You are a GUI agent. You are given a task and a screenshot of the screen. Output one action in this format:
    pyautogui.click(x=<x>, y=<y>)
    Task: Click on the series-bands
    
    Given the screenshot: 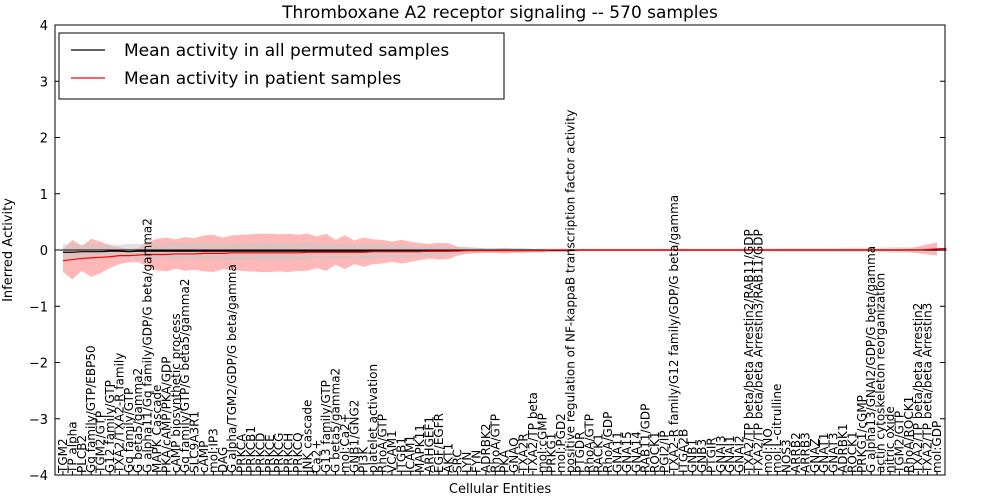 What is the action you would take?
    pyautogui.click(x=500, y=256)
    